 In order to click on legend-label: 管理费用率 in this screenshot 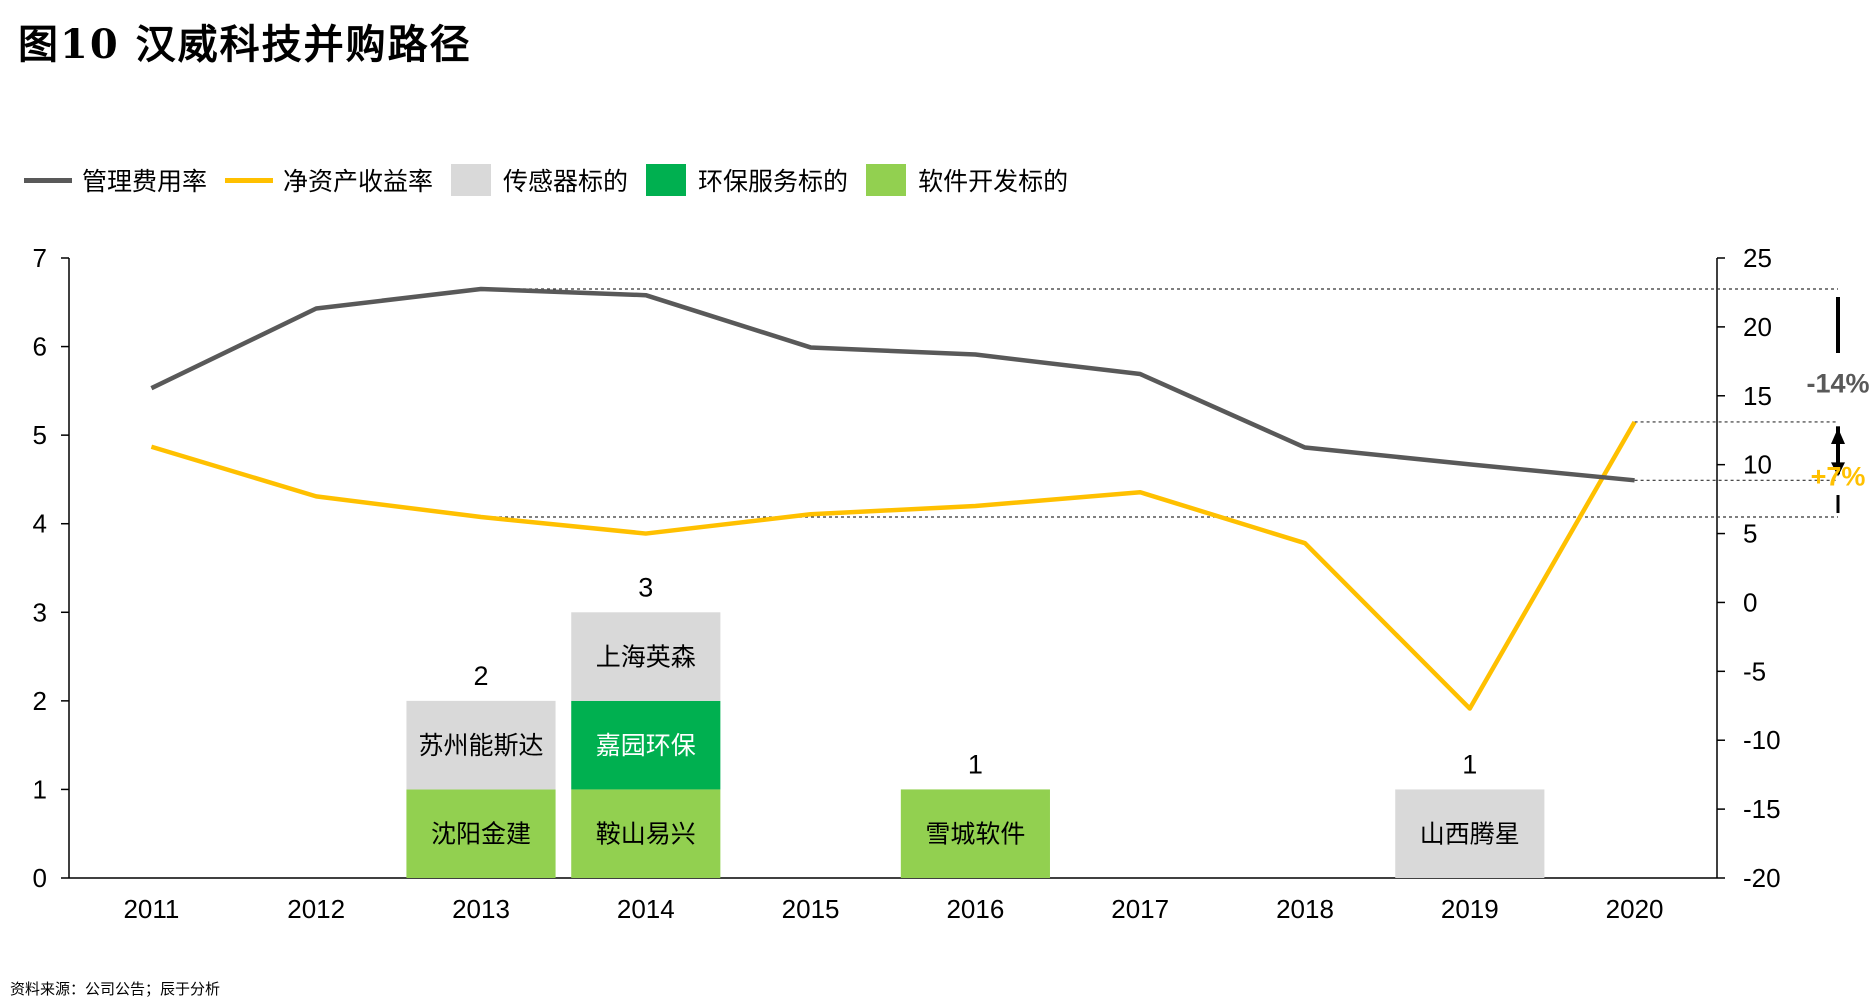, I will do `click(145, 181)`.